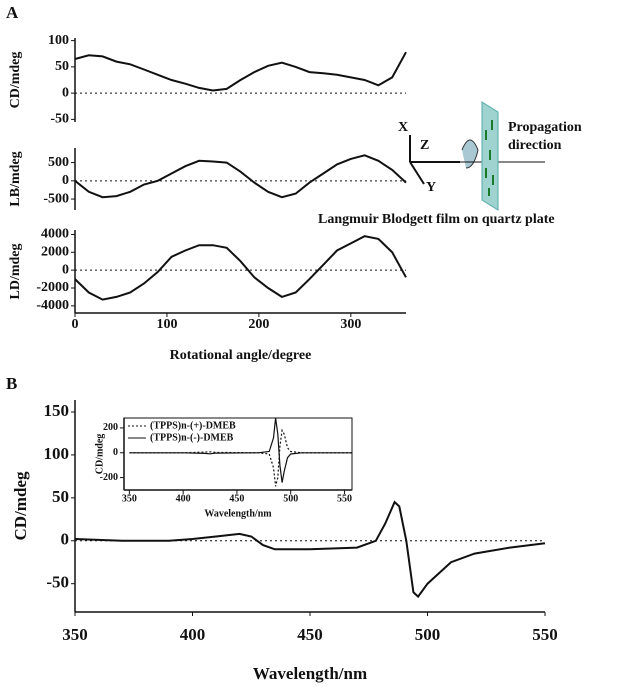 The height and width of the screenshot is (687, 619). Describe the element at coordinates (55, 252) in the screenshot. I see `y-tick-label: 2000` at that location.